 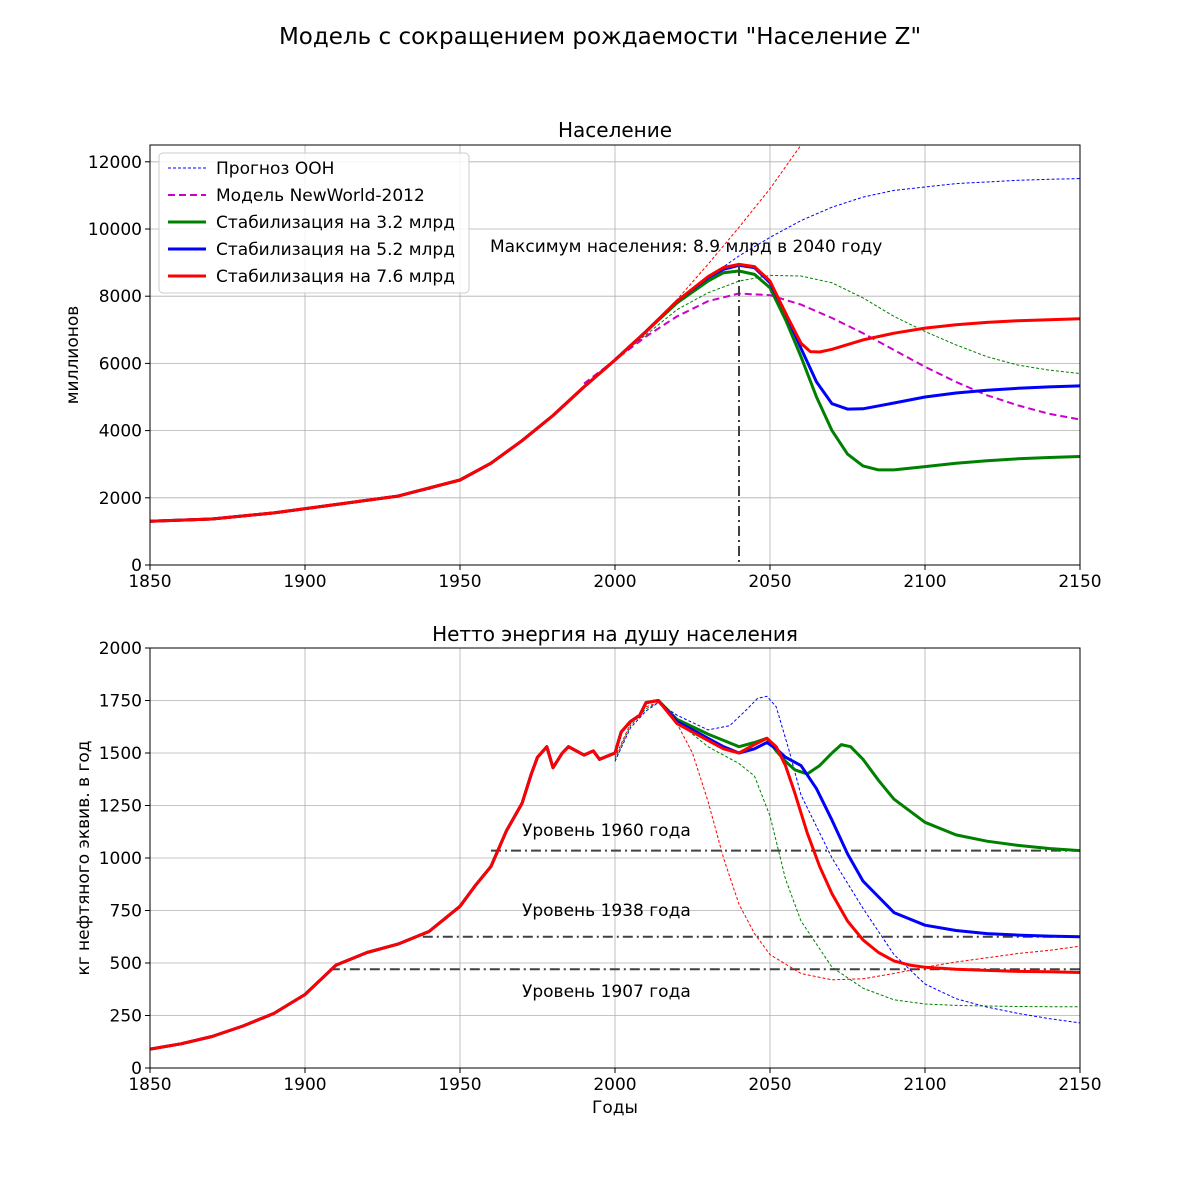 I want to click on legend-label-5-2: Стабилизация на 5.2 млрд, so click(x=335, y=250).